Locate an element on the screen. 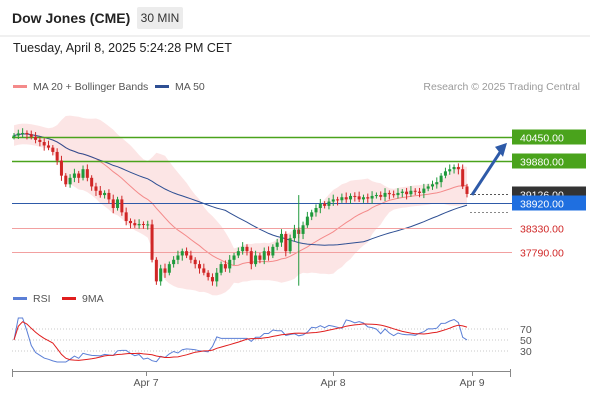 The height and width of the screenshot is (400, 590). x-tick-label: Apr 7 is located at coordinates (145, 383).